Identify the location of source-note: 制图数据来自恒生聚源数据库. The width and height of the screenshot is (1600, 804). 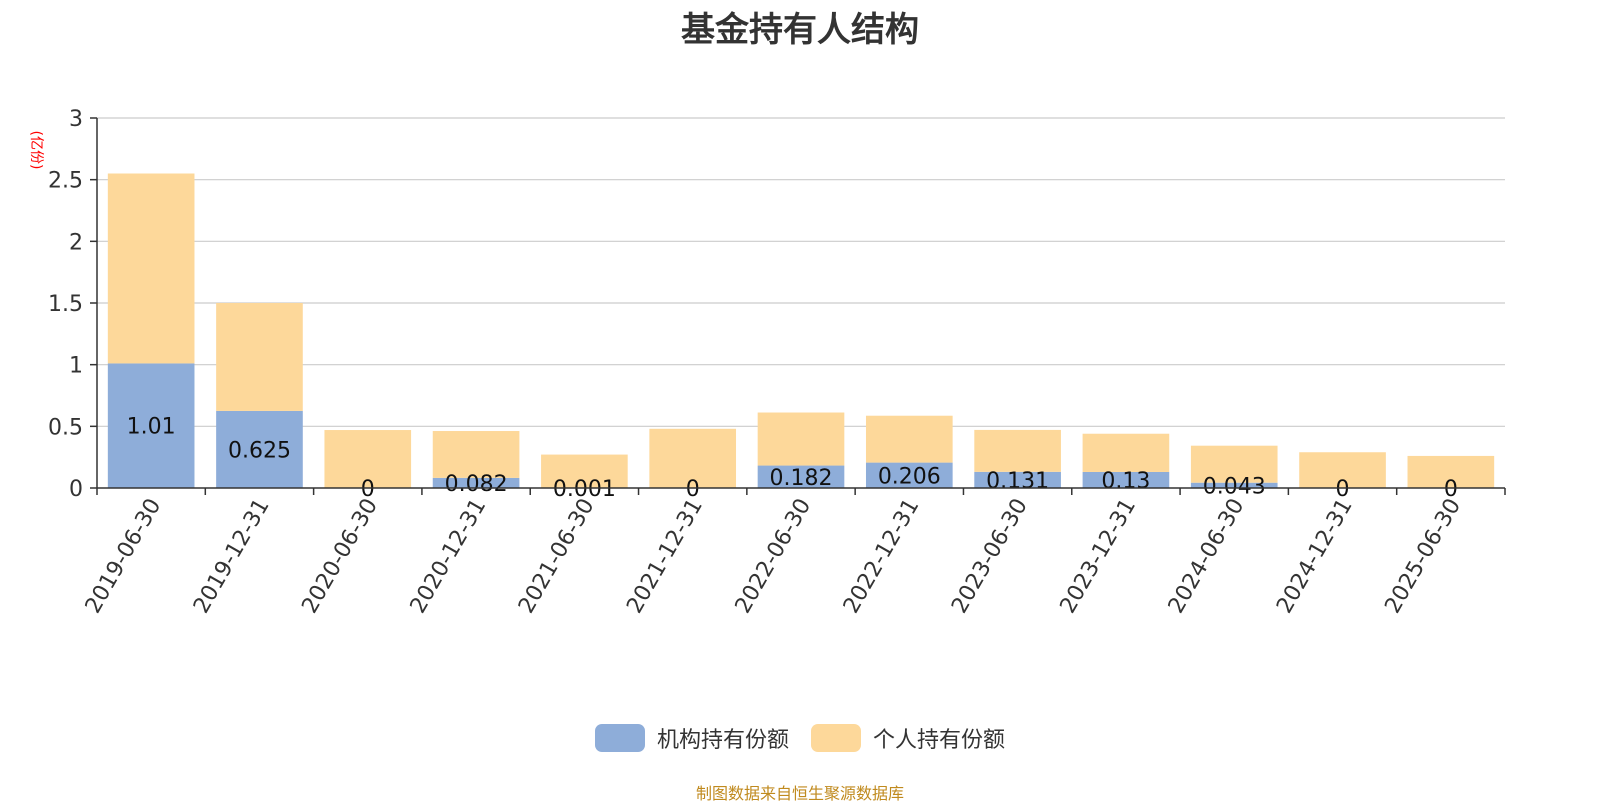
(800, 792).